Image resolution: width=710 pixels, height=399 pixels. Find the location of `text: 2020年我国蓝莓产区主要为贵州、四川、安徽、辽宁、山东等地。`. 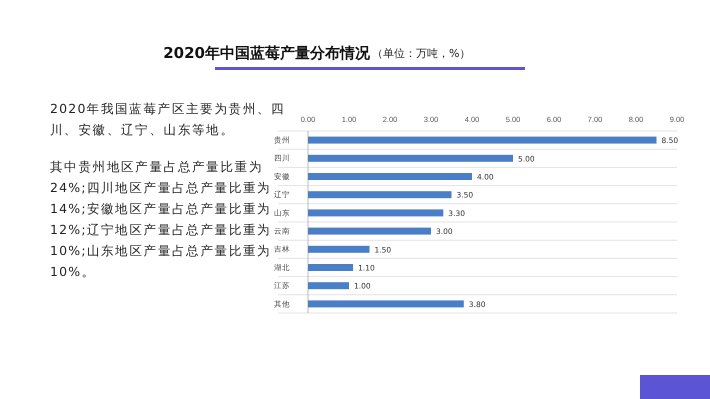

text: 2020年我国蓝莓产区主要为贵州、四川、安徽、辽宁、山东等地。 is located at coordinates (168, 119).